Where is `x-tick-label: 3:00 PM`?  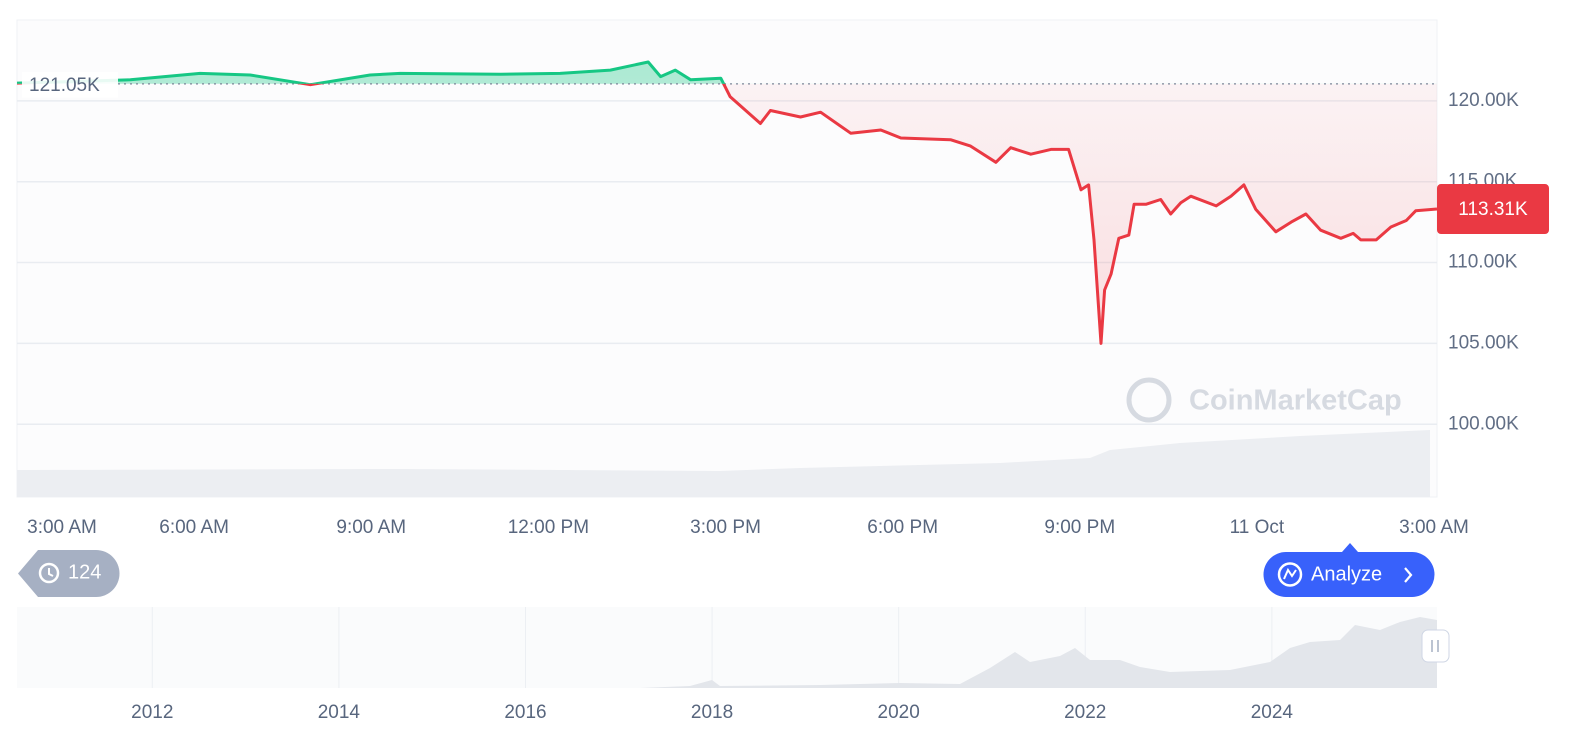 x-tick-label: 3:00 PM is located at coordinates (725, 527).